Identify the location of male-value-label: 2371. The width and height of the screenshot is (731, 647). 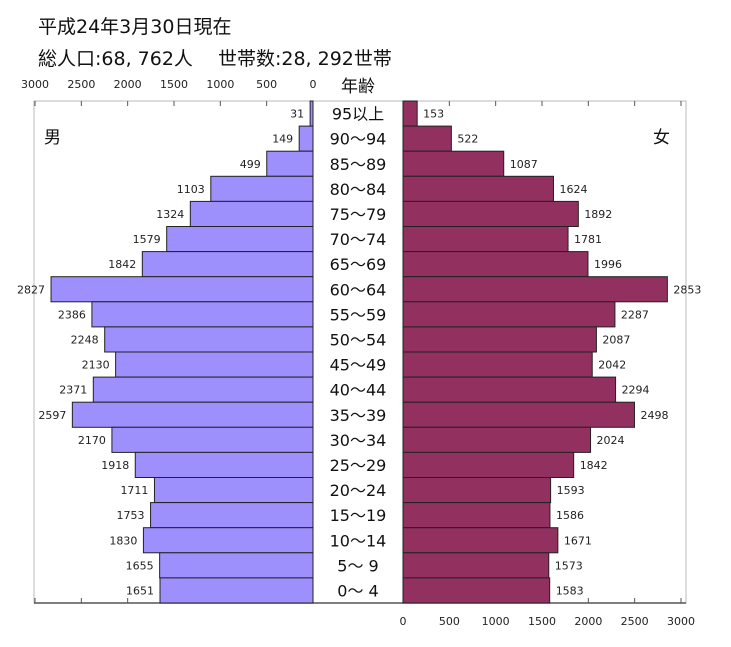
(73, 390).